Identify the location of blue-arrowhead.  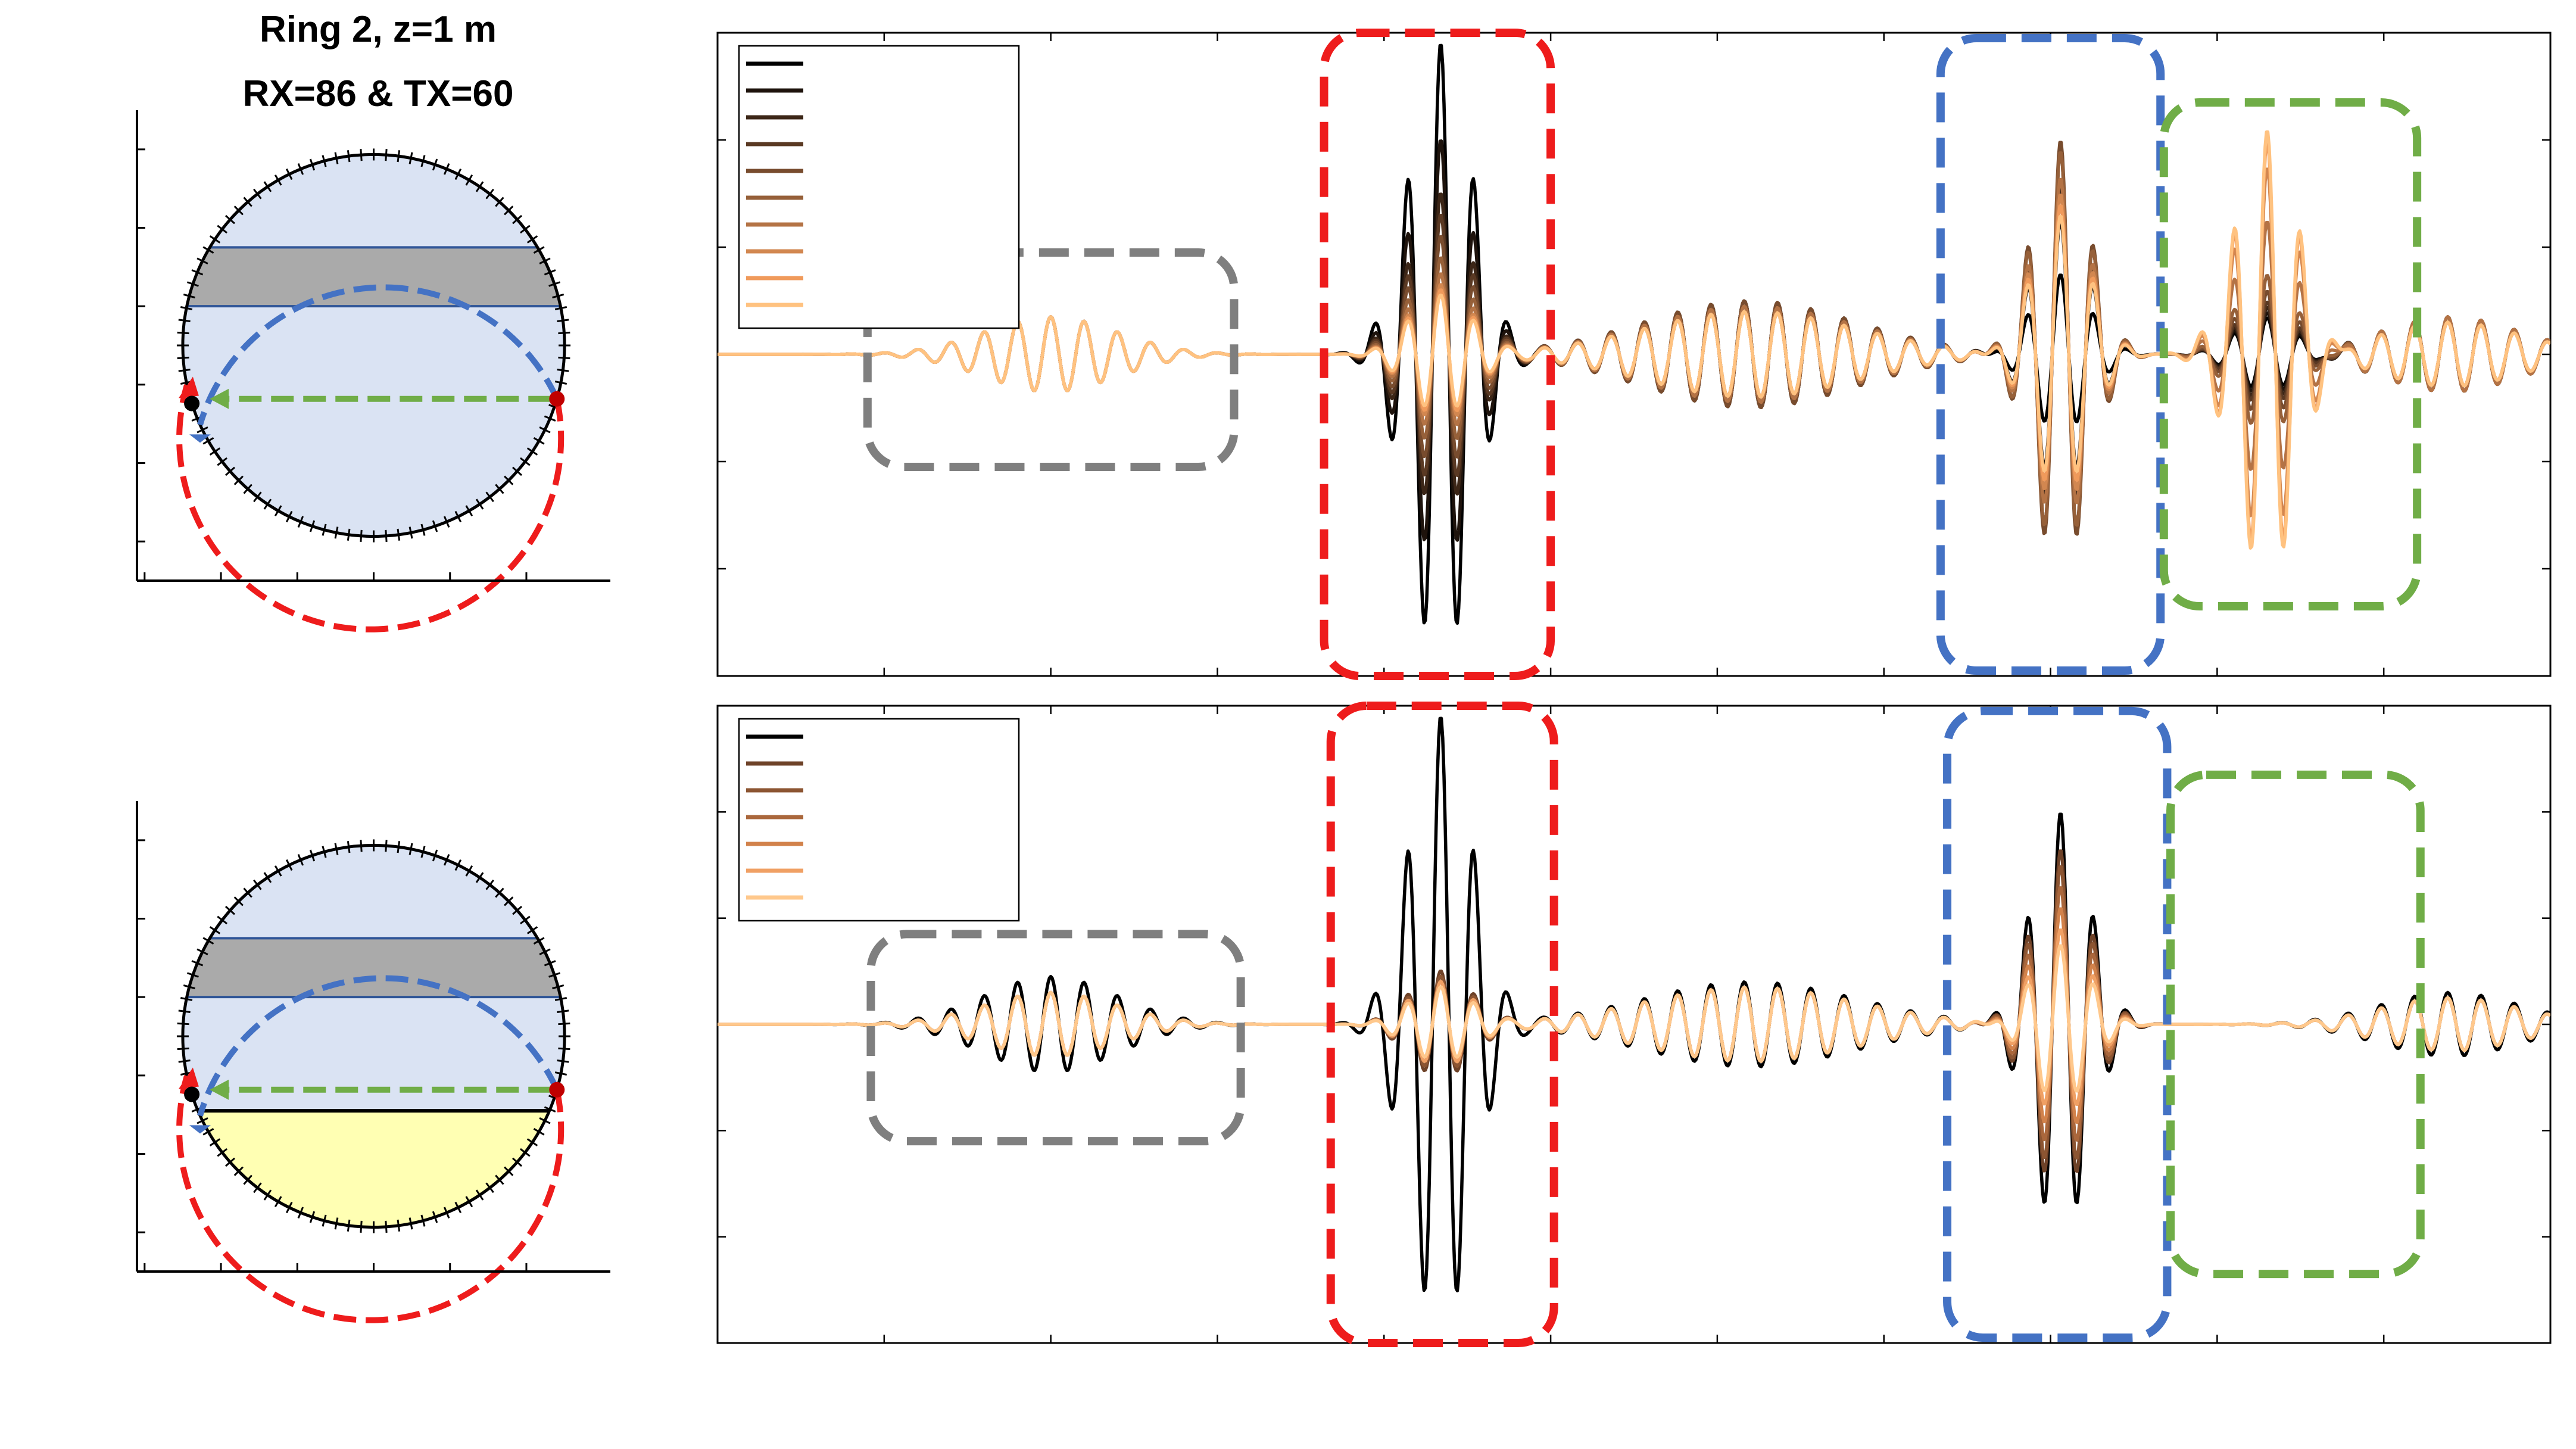
(200, 439).